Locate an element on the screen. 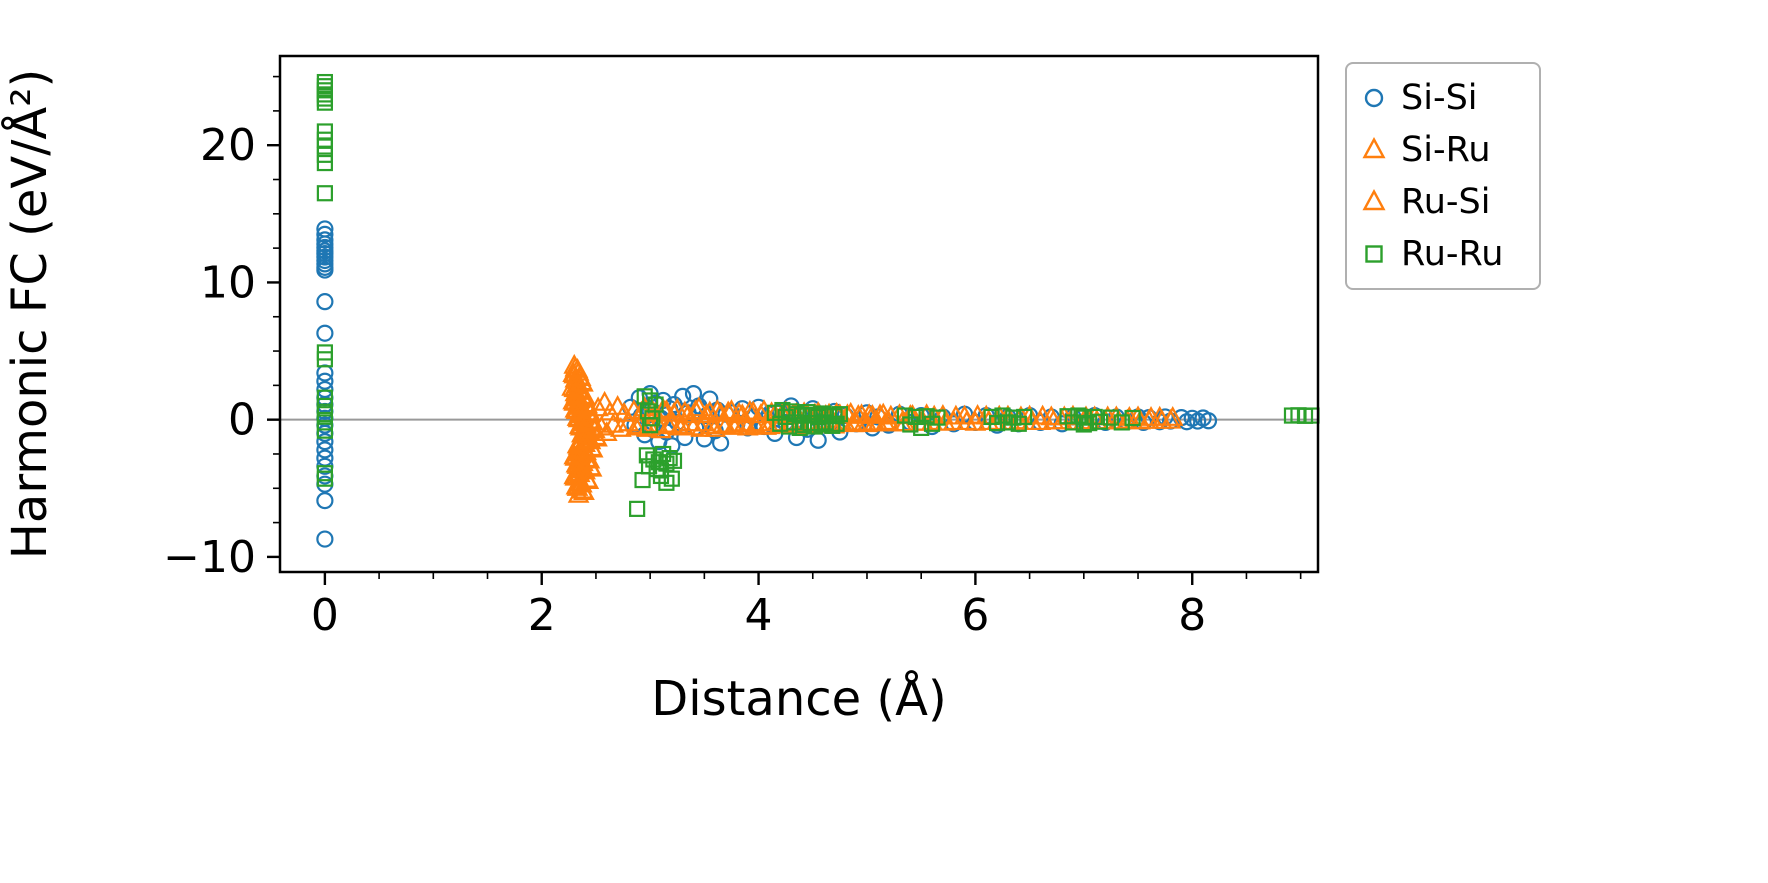 This screenshot has width=1768, height=883. x-tick-label: 0 is located at coordinates (325, 615).